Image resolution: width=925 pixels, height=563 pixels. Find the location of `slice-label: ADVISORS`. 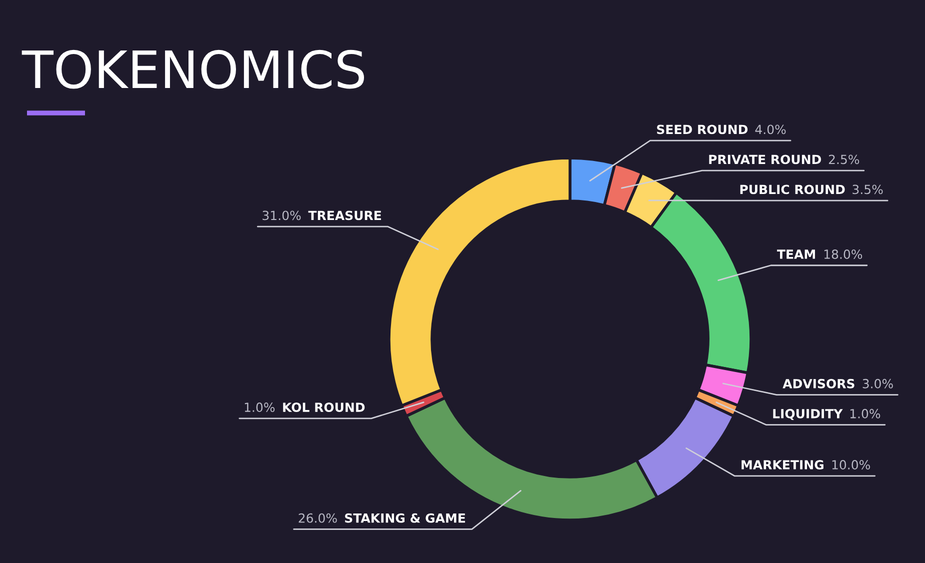

slice-label: ADVISORS is located at coordinates (818, 383).